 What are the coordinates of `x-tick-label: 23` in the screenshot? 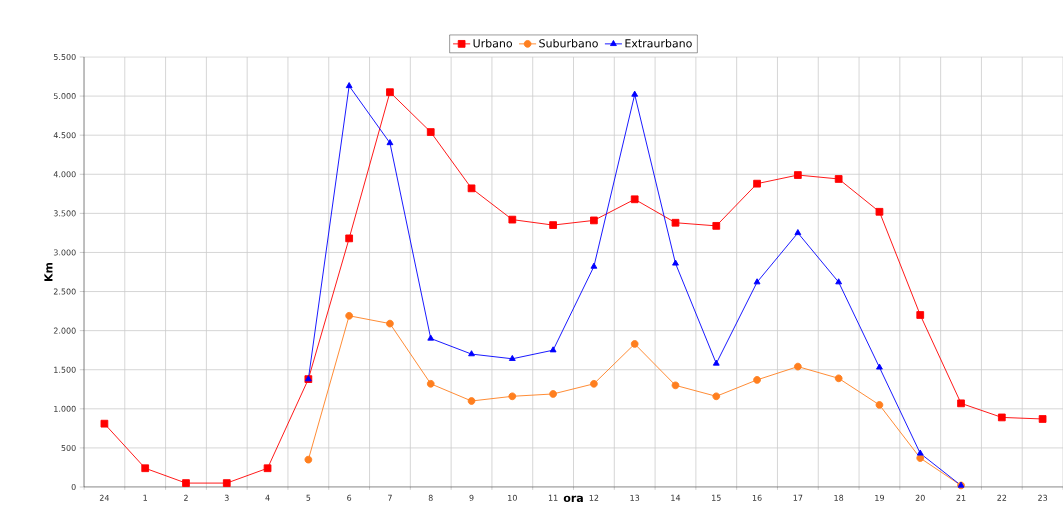 It's located at (1043, 497).